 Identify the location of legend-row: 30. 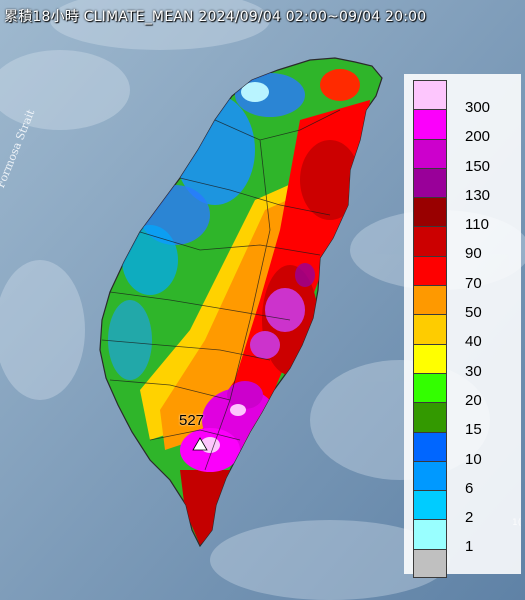
(467, 361).